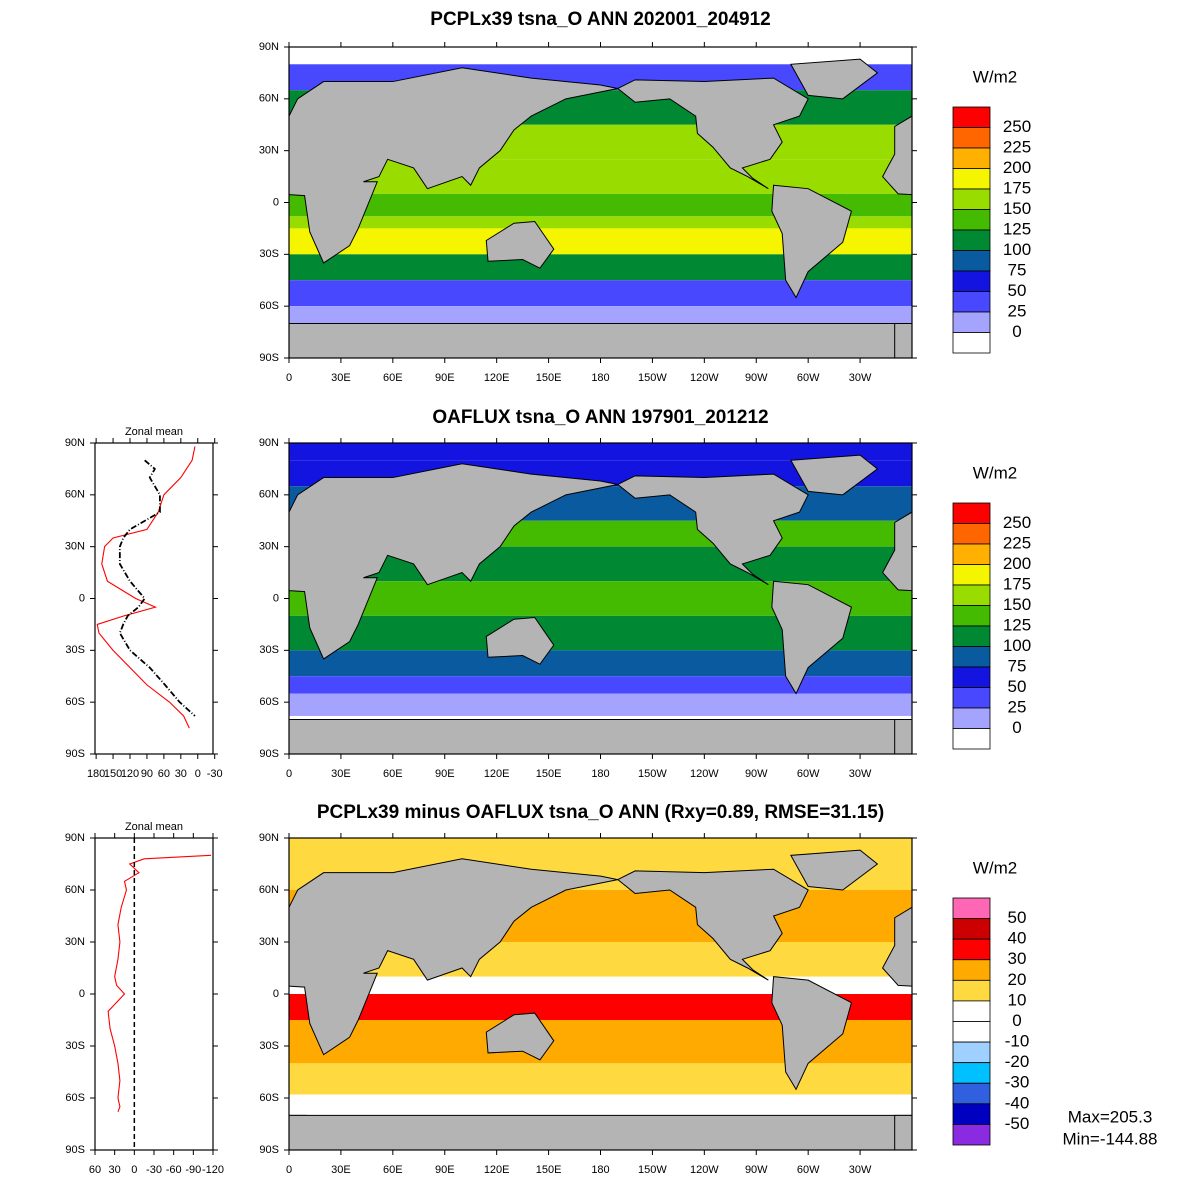 The width and height of the screenshot is (1200, 1200). I want to click on colorbar-label: 30, so click(1017, 958).